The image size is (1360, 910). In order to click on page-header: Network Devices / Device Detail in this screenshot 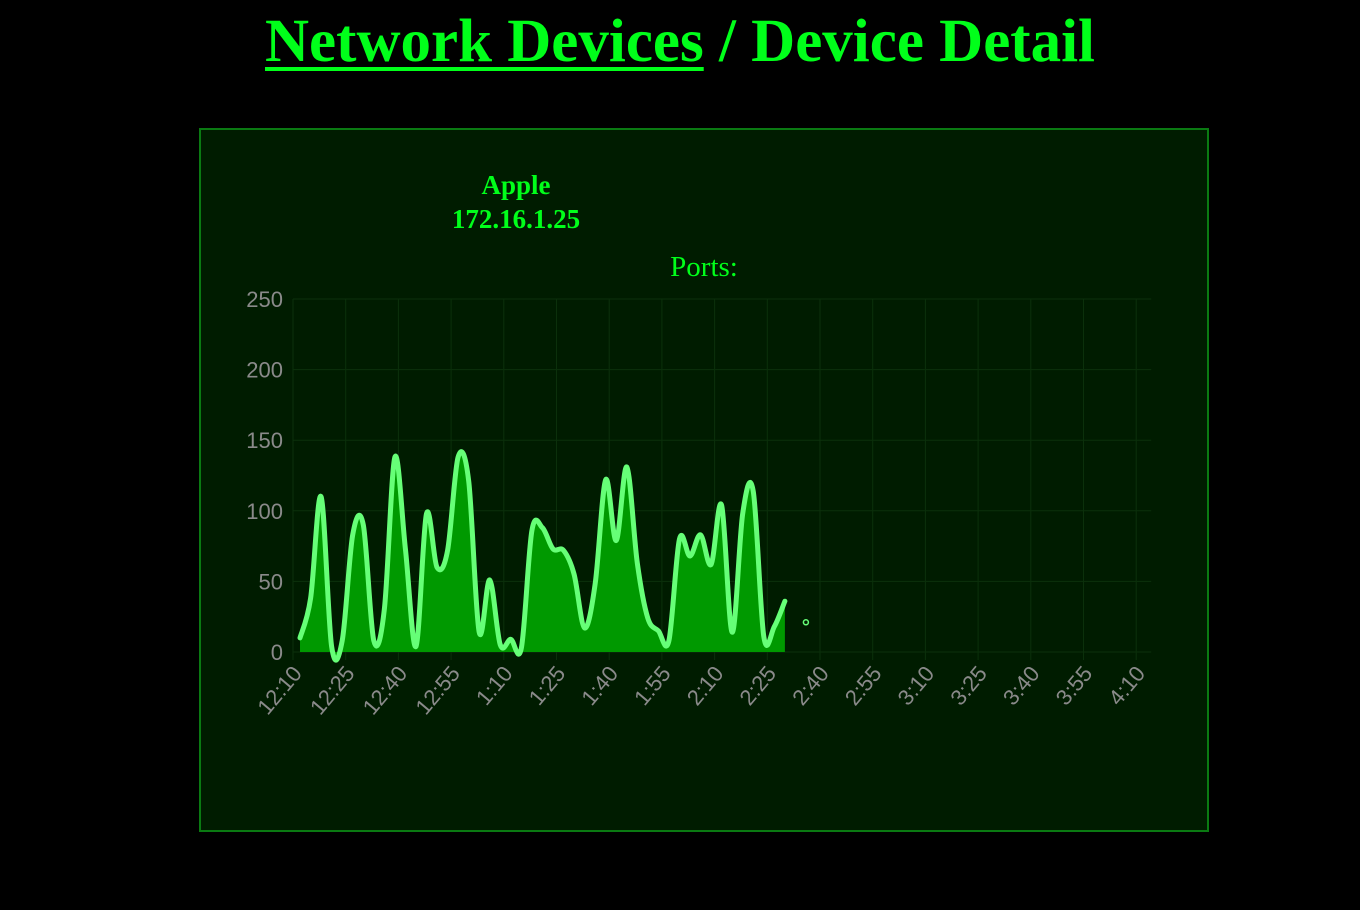, I will do `click(680, 42)`.